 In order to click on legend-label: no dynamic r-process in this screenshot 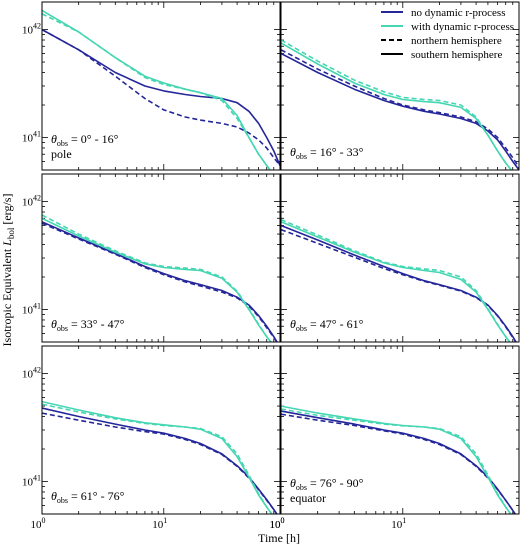, I will do `click(458, 13)`.